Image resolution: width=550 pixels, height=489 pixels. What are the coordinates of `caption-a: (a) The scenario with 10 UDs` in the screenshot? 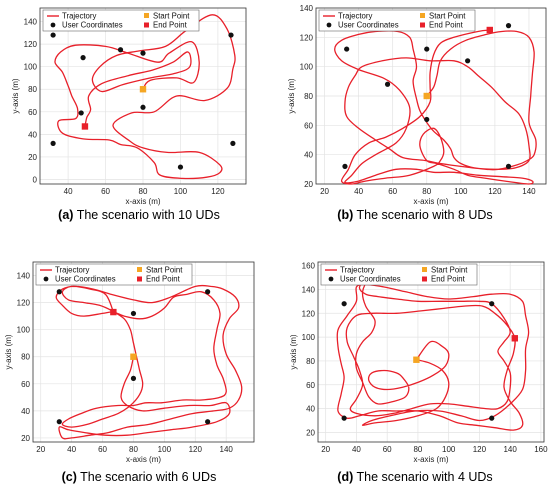 It's located at (139, 215).